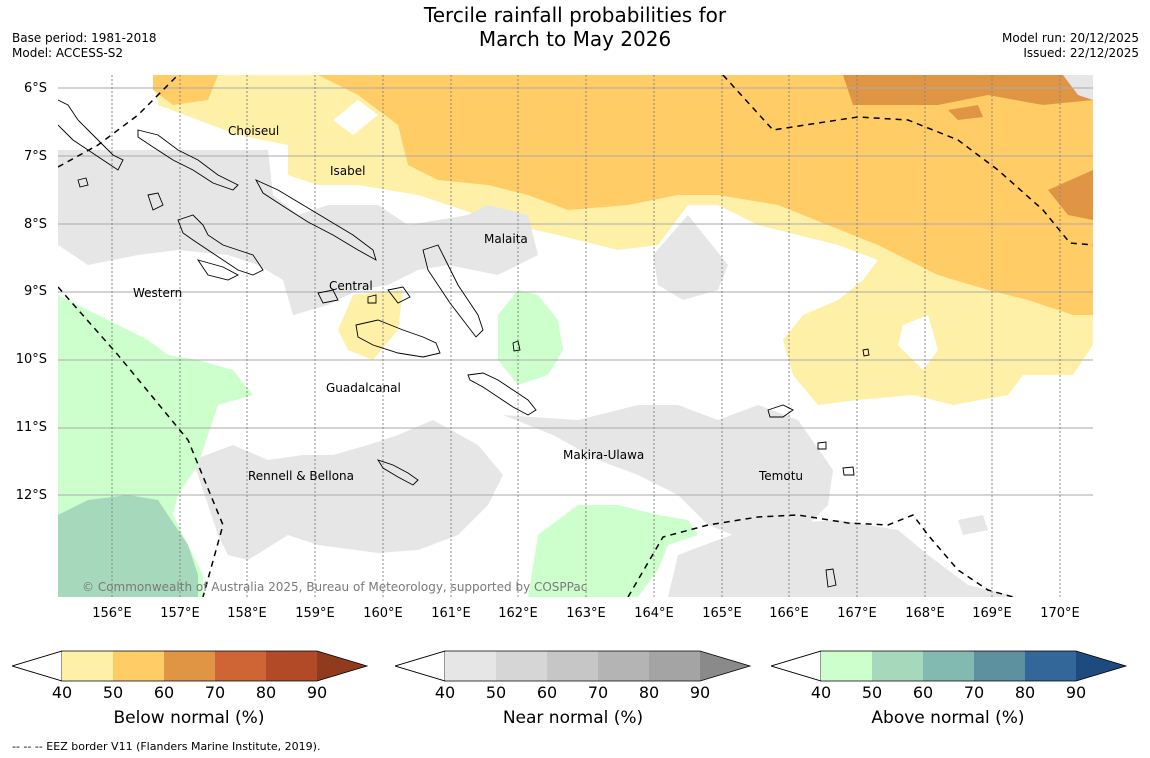  Describe the element at coordinates (973, 525) in the screenshot. I see `near-normal-small-region` at that location.